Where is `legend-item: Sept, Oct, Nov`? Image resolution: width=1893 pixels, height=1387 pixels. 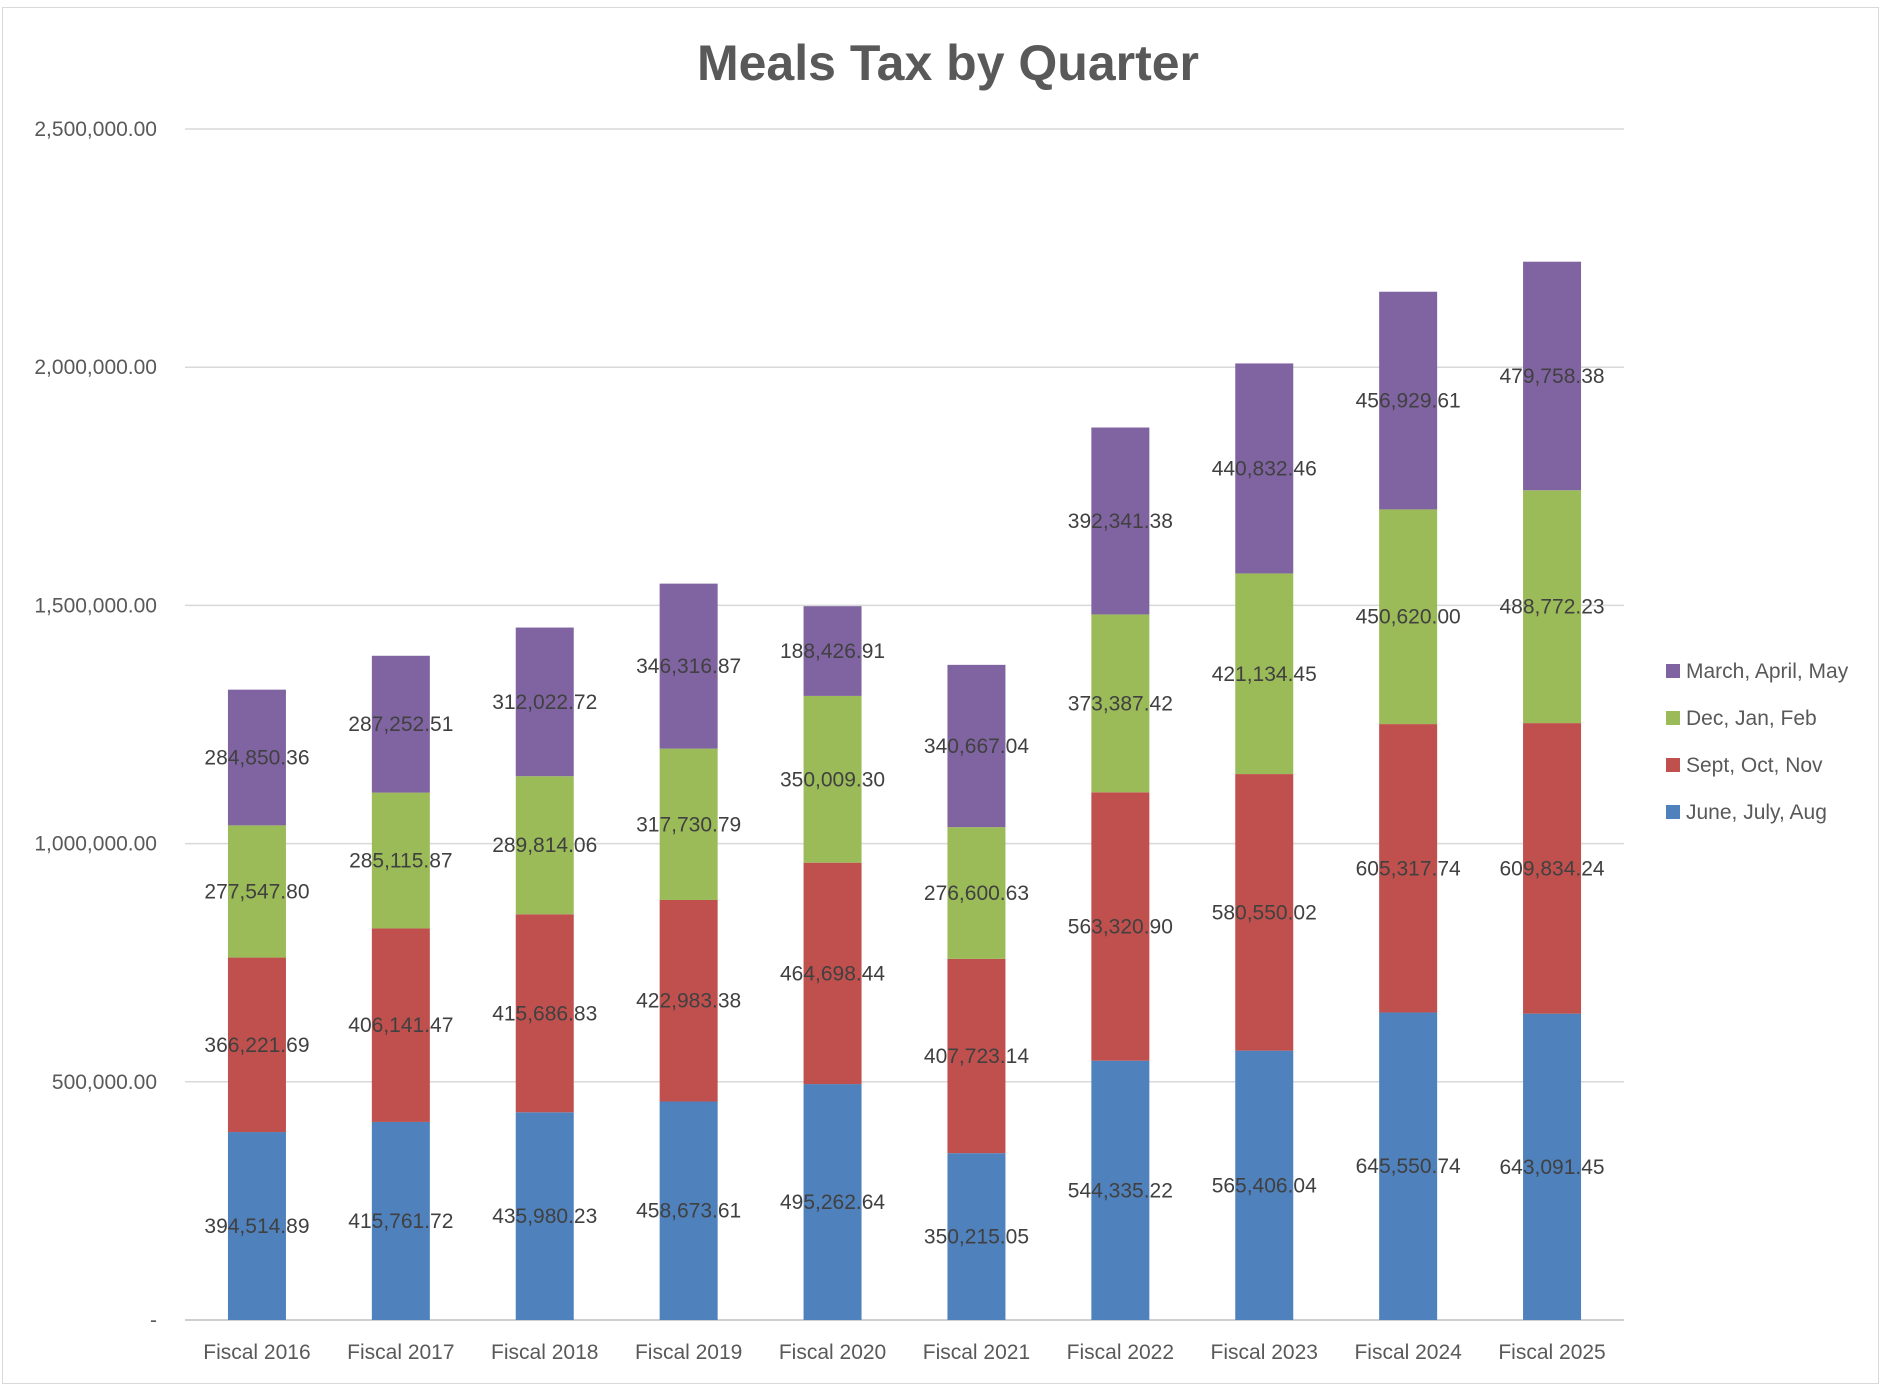 legend-item: Sept, Oct, Nov is located at coordinates (1744, 765).